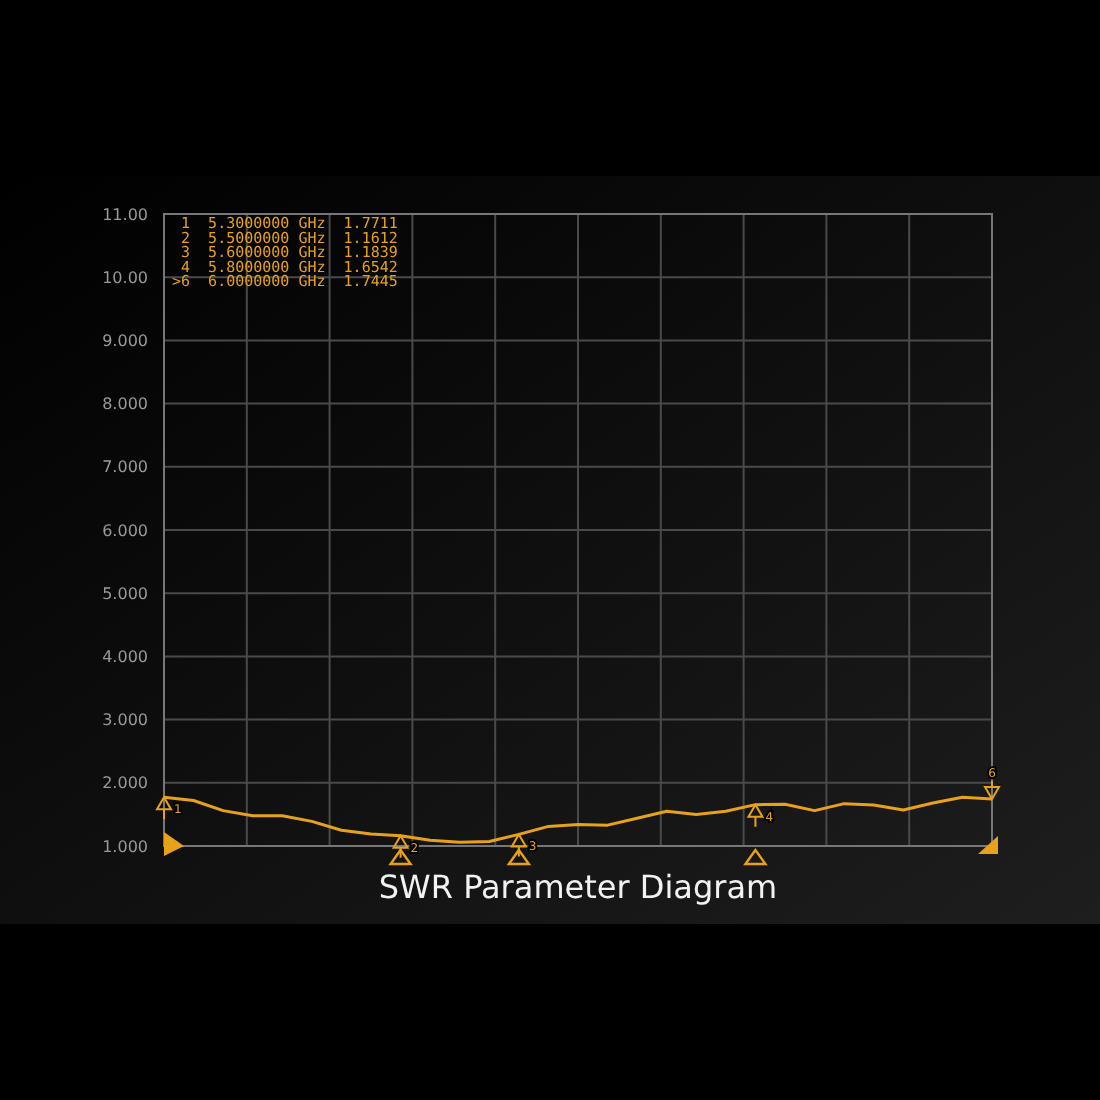 Image resolution: width=1100 pixels, height=1100 pixels. What do you see at coordinates (125, 593) in the screenshot?
I see `y-tick-label: 5.000` at bounding box center [125, 593].